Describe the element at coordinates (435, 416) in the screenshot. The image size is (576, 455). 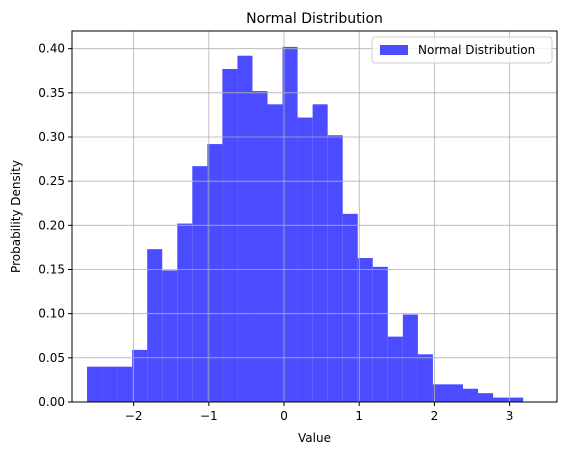
I see `x-tick-label: 2` at that location.